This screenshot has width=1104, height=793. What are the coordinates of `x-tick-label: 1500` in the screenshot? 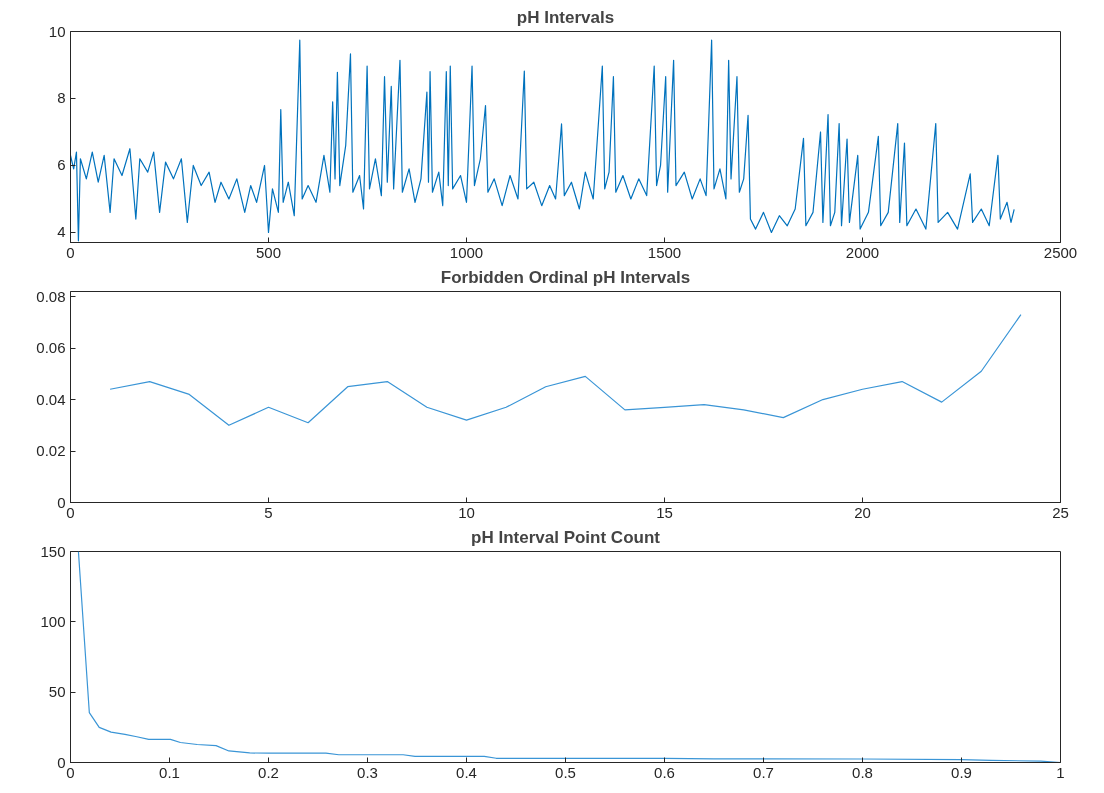 It's located at (664, 252).